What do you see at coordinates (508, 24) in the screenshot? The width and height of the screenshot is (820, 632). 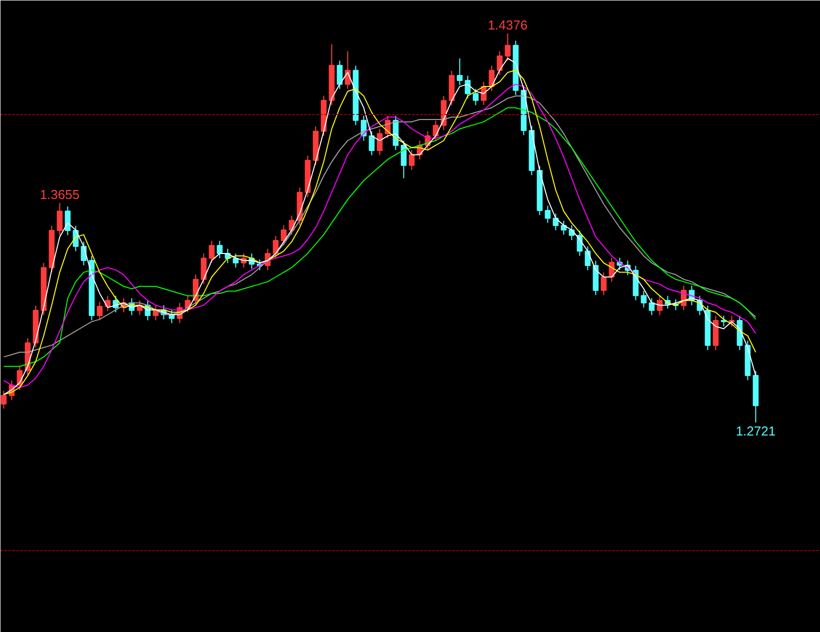 I see `annotation: 1.4376` at bounding box center [508, 24].